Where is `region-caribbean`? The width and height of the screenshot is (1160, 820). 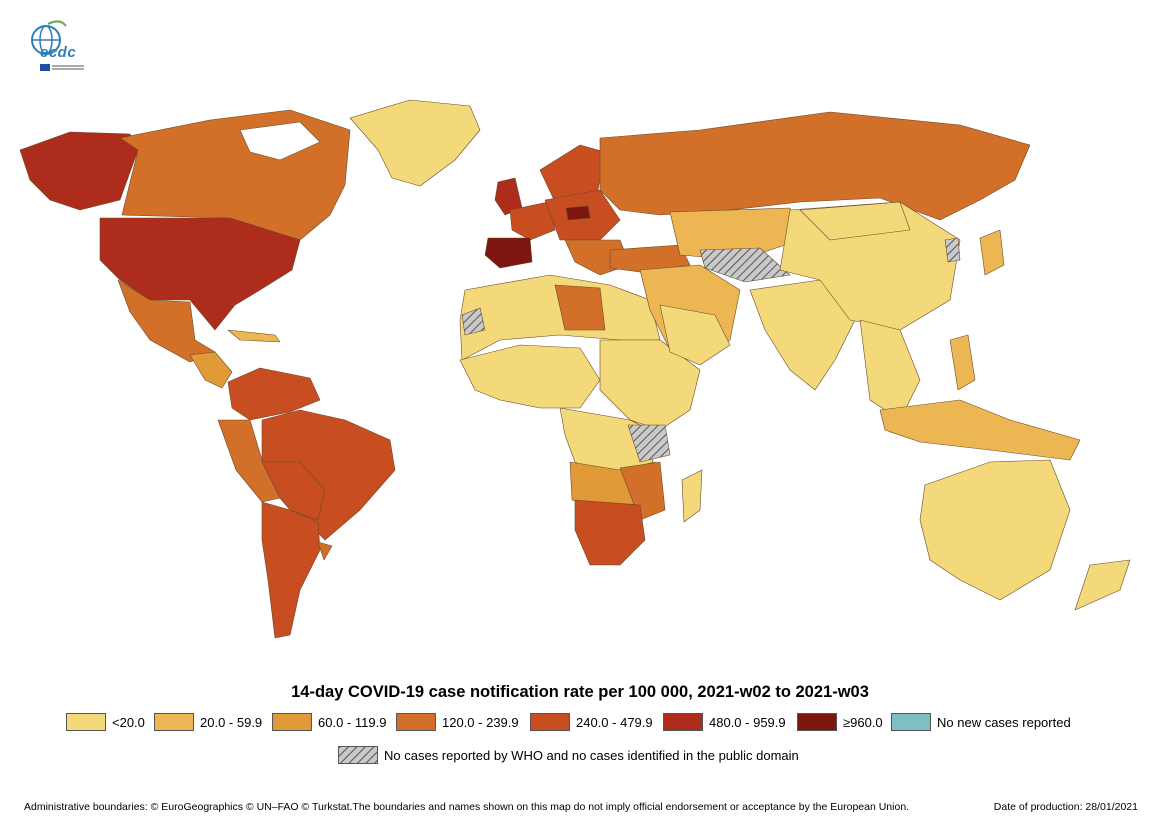 region-caribbean is located at coordinates (254, 336).